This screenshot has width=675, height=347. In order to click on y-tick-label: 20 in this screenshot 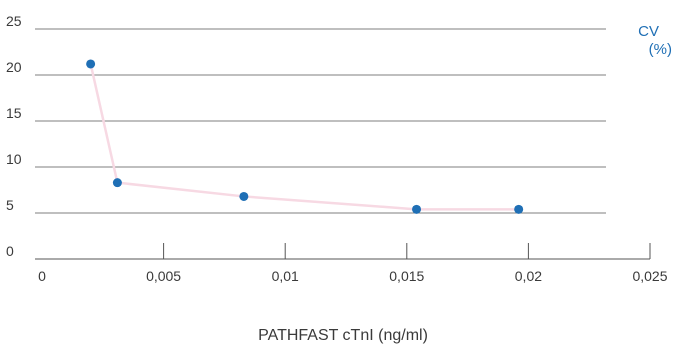, I will do `click(14, 67)`.